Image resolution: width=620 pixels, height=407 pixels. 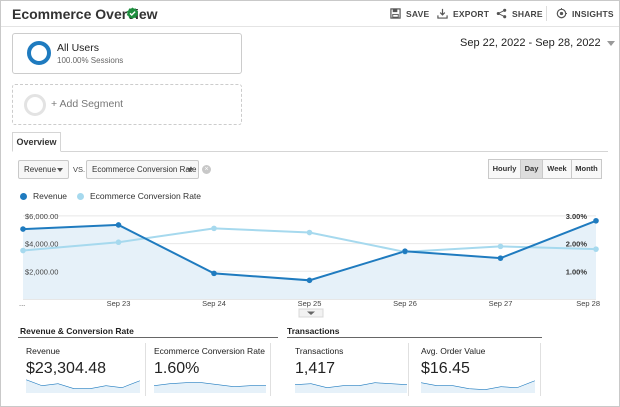 I want to click on y2-axis-tick-label: 1.00%, so click(x=577, y=271).